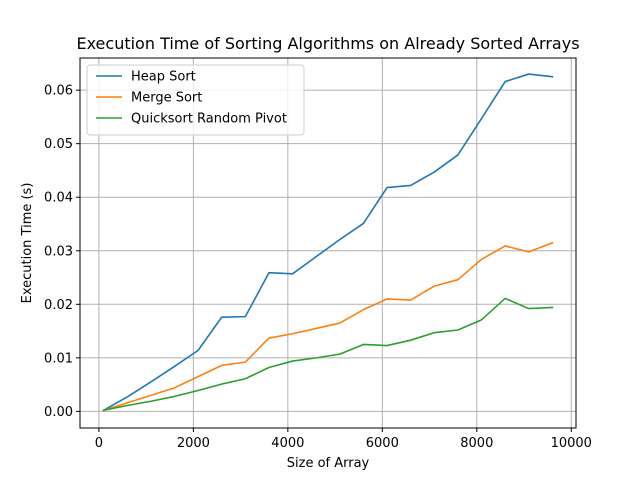 The image size is (640, 480). I want to click on x-tick-label: 0, so click(99, 443).